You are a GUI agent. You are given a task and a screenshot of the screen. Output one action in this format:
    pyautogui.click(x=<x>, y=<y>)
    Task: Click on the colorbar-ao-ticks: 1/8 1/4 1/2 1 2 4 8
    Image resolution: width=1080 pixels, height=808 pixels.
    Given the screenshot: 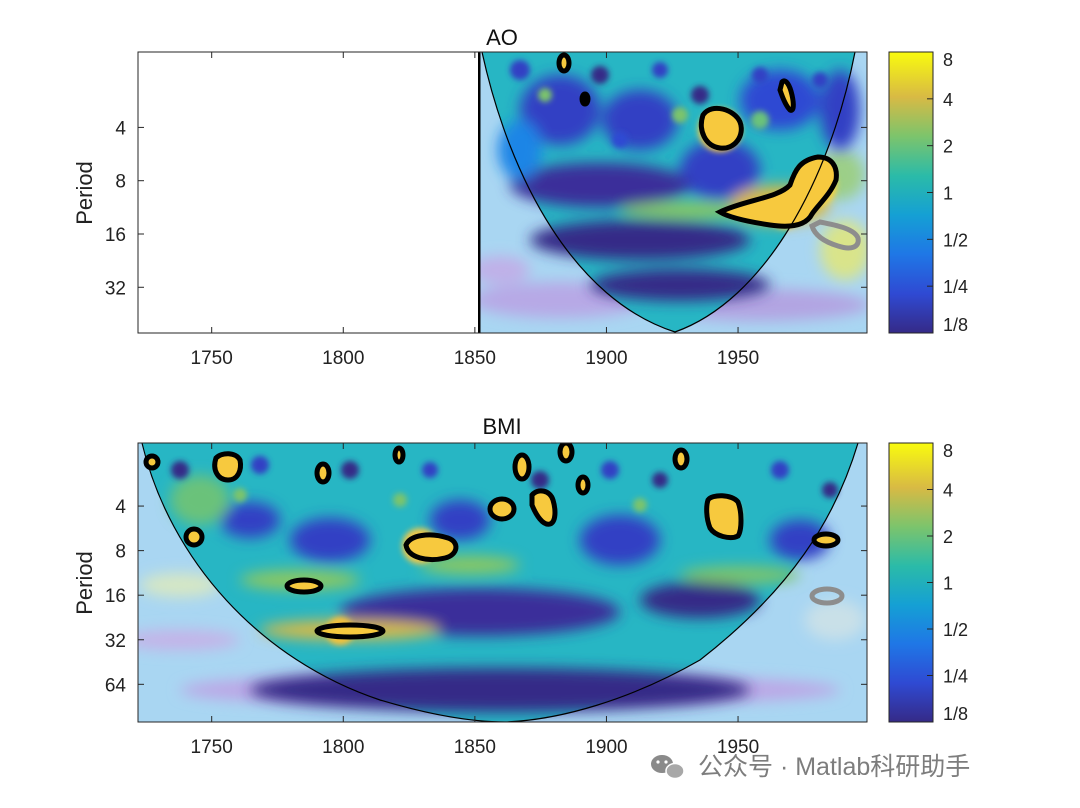 What is the action you would take?
    pyautogui.click(x=947, y=192)
    